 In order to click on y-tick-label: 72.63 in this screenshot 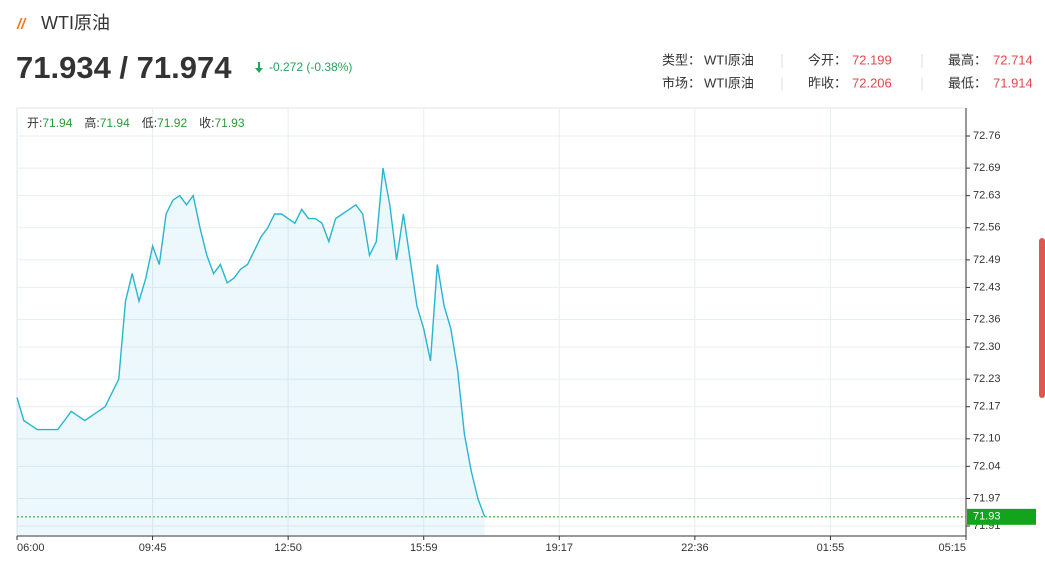, I will do `click(987, 196)`.